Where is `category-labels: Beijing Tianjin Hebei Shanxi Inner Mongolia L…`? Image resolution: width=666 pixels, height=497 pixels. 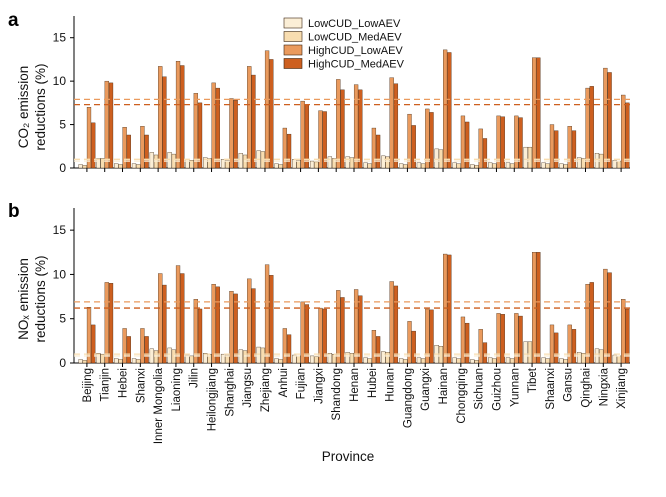
category-labels: Beijing Tianjin Hebei Shanxi Inner Mongolia L… is located at coordinates (355, 405).